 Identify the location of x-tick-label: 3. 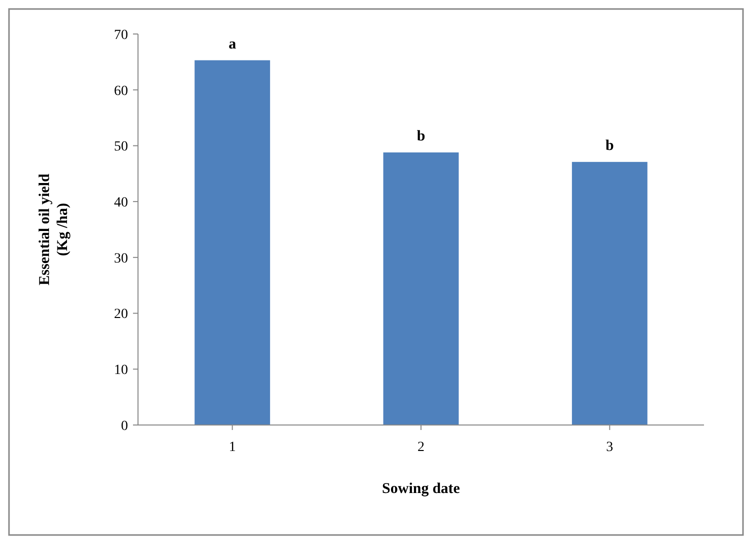
(610, 447).